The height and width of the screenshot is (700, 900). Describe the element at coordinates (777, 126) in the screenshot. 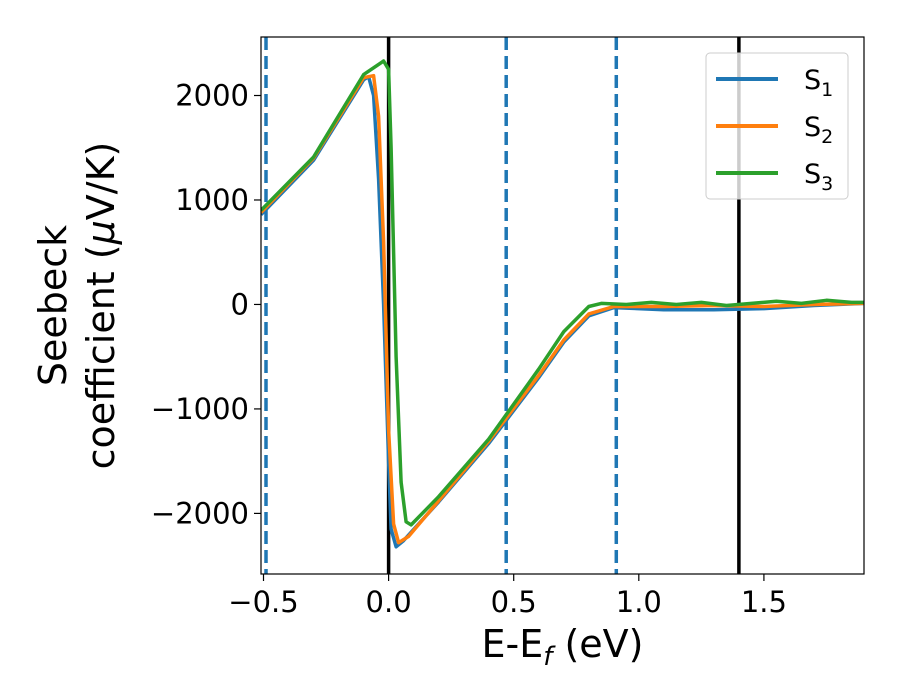

I see `legend: S1 S2 S3` at that location.